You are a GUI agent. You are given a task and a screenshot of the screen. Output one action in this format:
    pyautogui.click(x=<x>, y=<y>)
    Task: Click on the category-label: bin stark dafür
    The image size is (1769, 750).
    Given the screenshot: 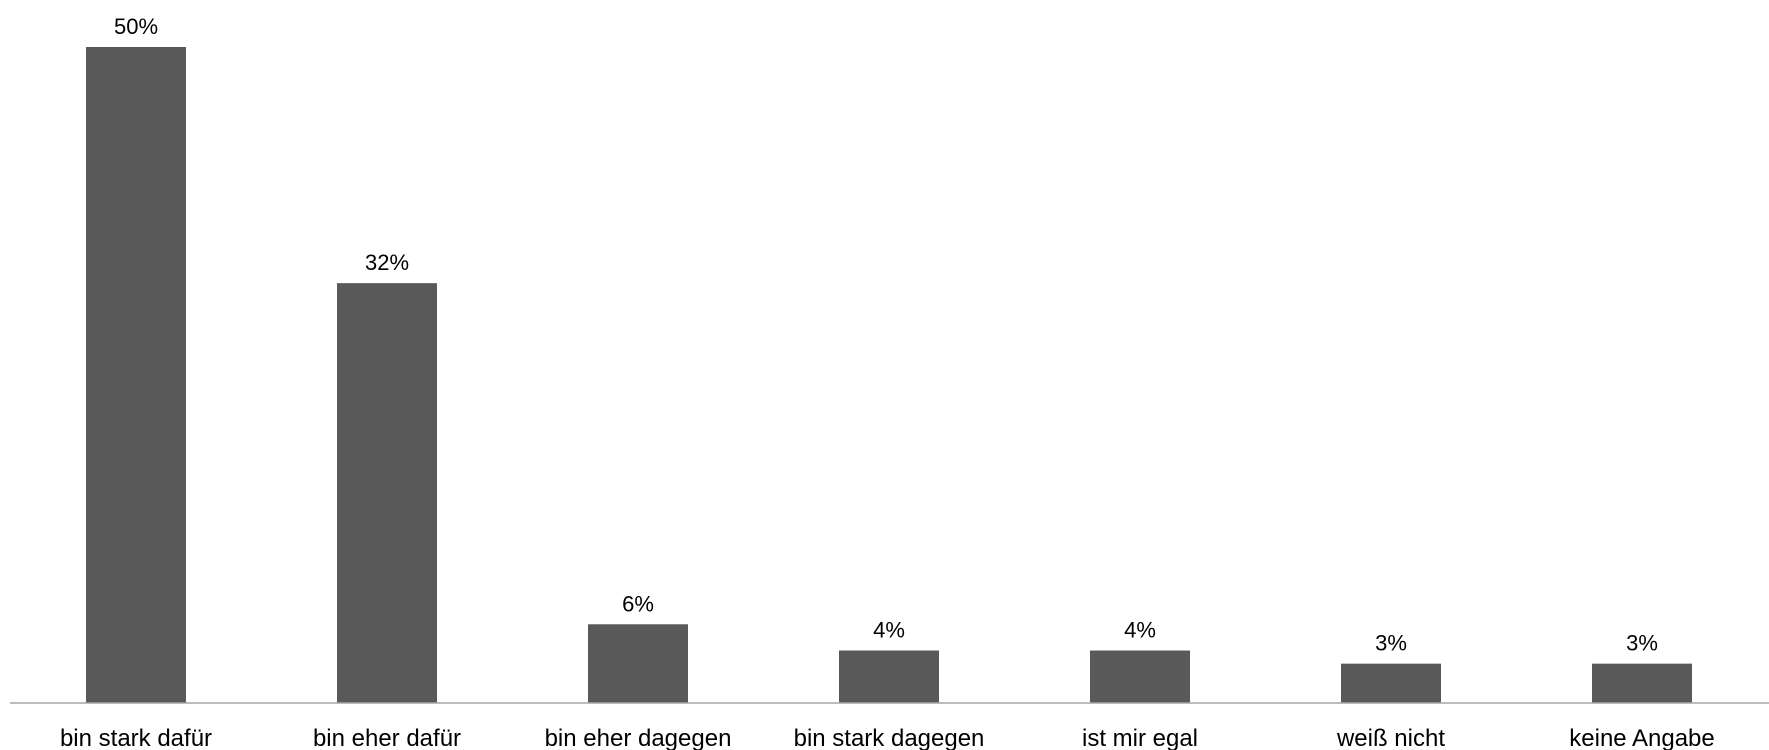 What is the action you would take?
    pyautogui.click(x=136, y=737)
    